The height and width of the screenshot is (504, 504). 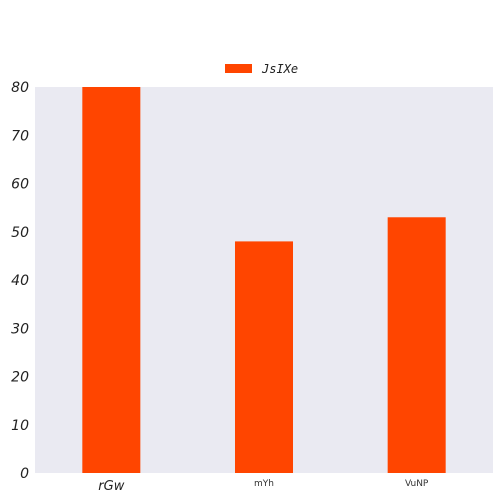 I want to click on y-tick-label: 20, so click(x=20, y=378).